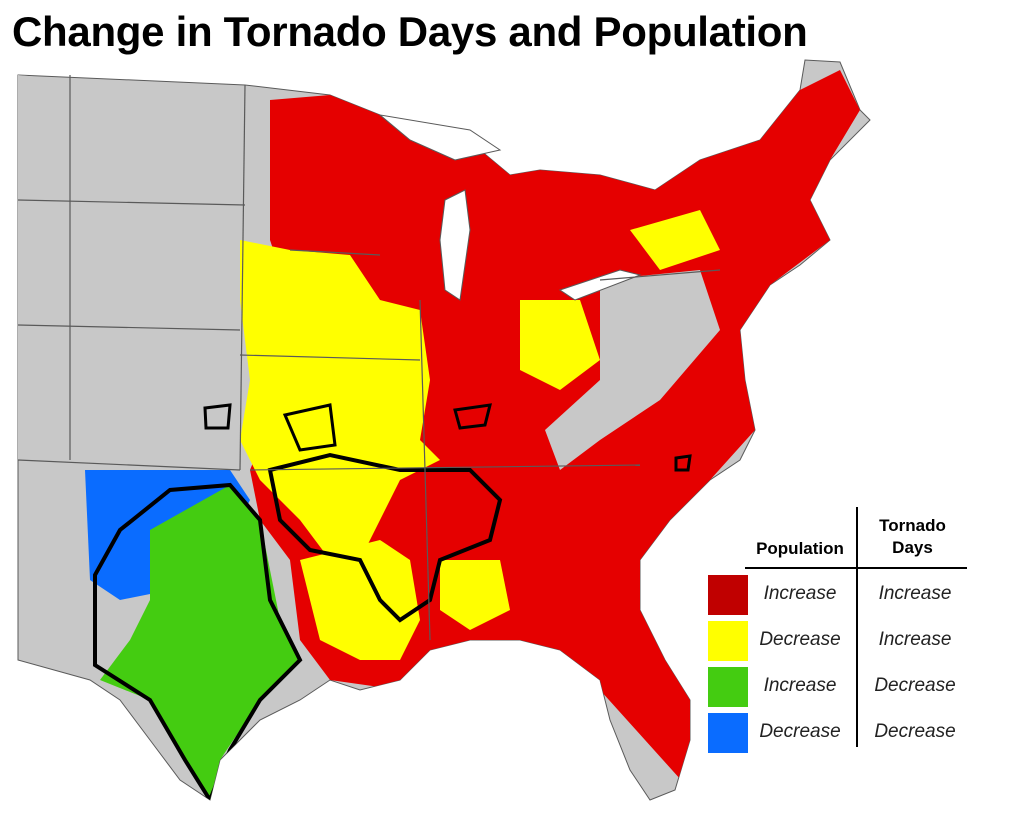 This screenshot has width=1024, height=838. Describe the element at coordinates (600, 285) in the screenshot. I see `lake-erie` at that location.